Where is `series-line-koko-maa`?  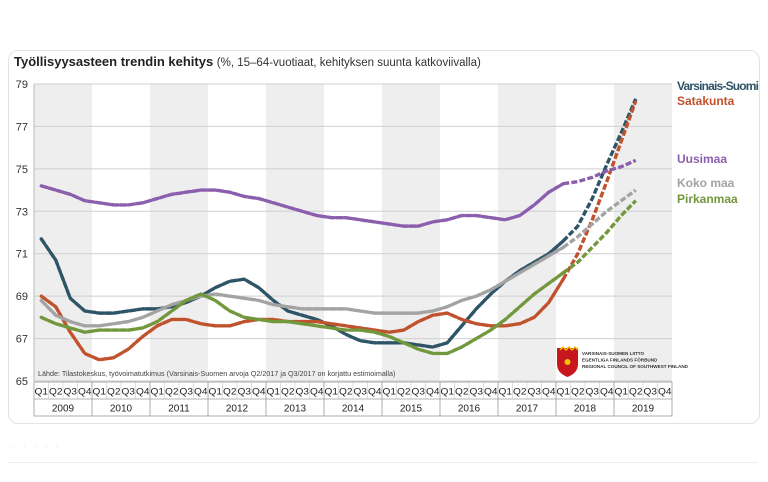 series-line-koko-maa is located at coordinates (302, 286).